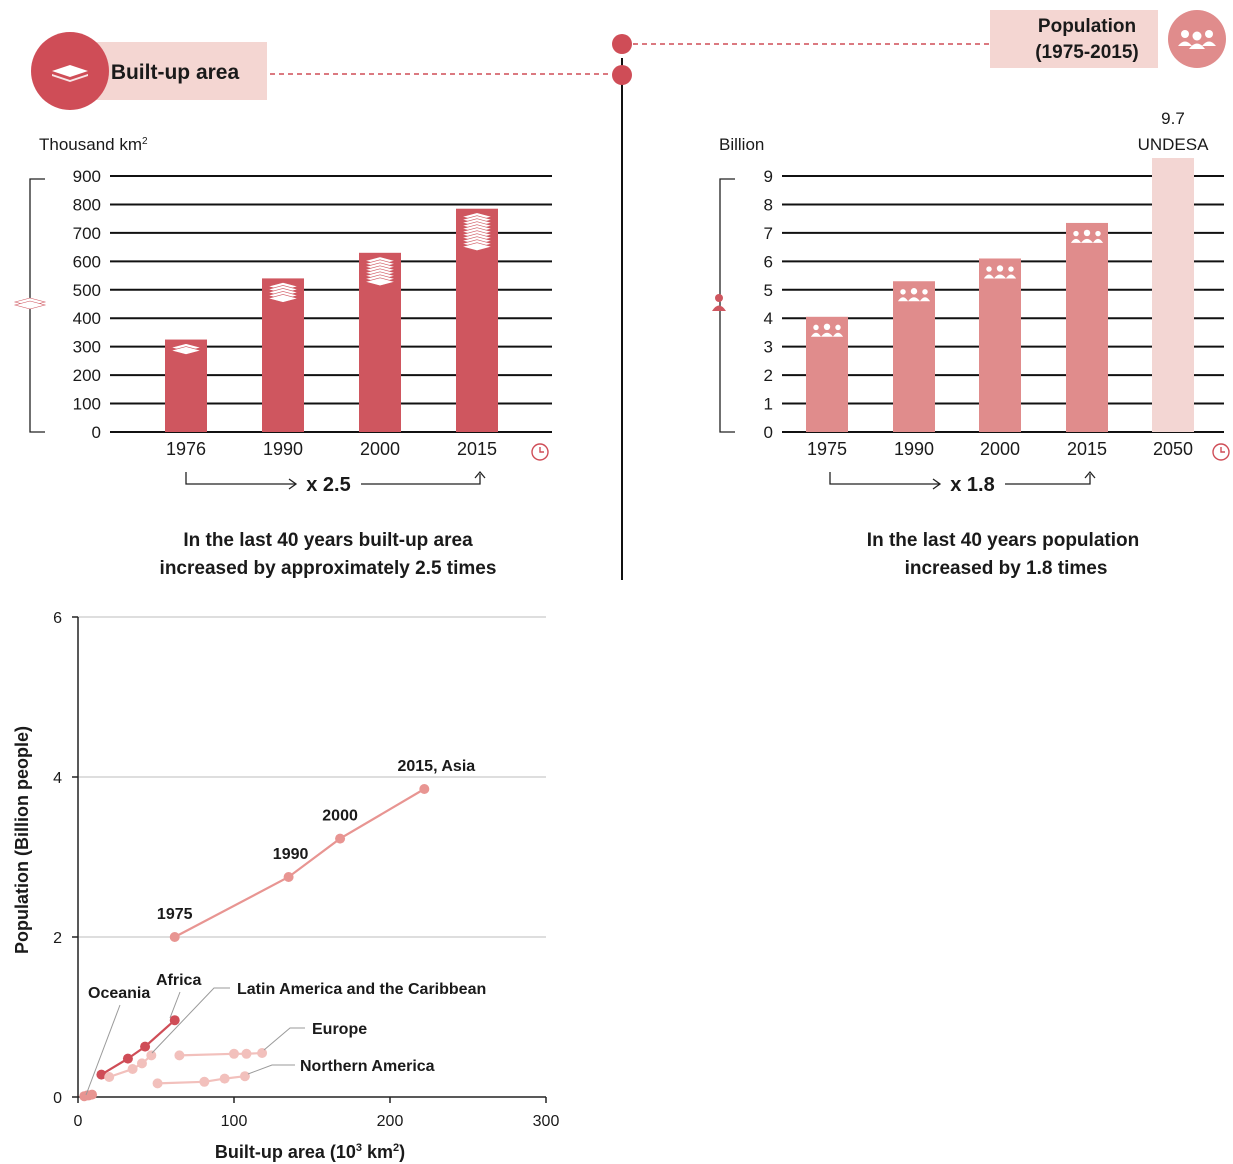 The width and height of the screenshot is (1233, 1164). Describe the element at coordinates (741, 144) in the screenshot. I see `pop-unit-label: Billion` at that location.